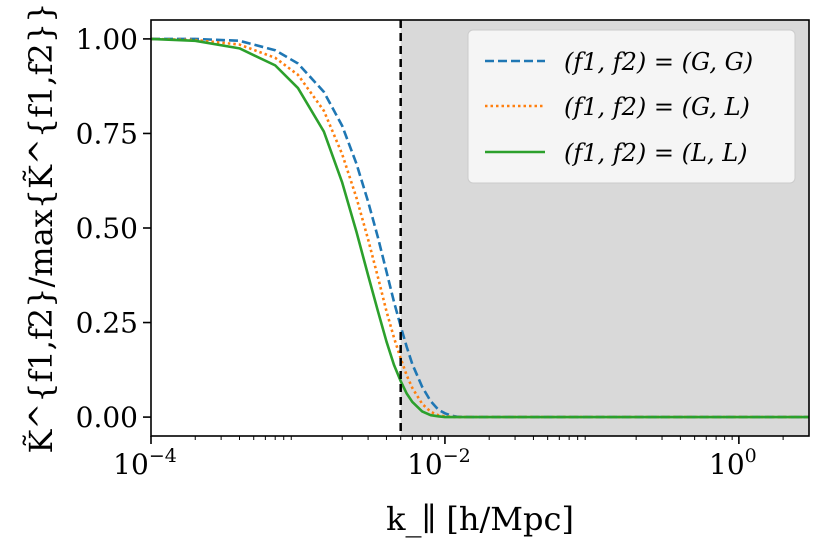 This screenshot has height=554, width=830. Describe the element at coordinates (107, 417) in the screenshot. I see `y-tick-label-0: 0.00` at that location.